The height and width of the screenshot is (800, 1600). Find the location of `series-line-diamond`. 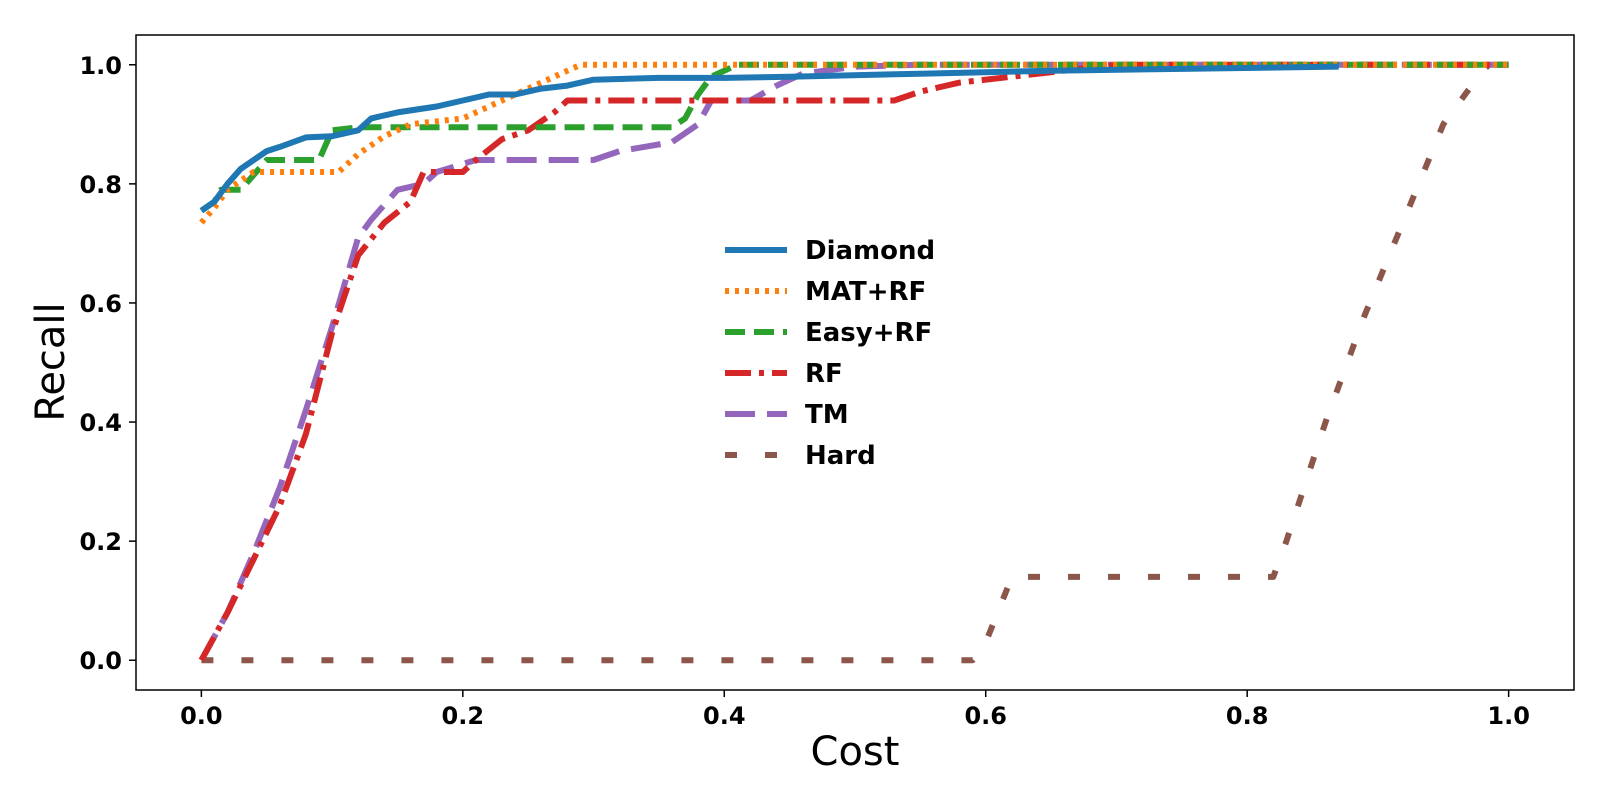

series-line-diamond is located at coordinates (769, 138).